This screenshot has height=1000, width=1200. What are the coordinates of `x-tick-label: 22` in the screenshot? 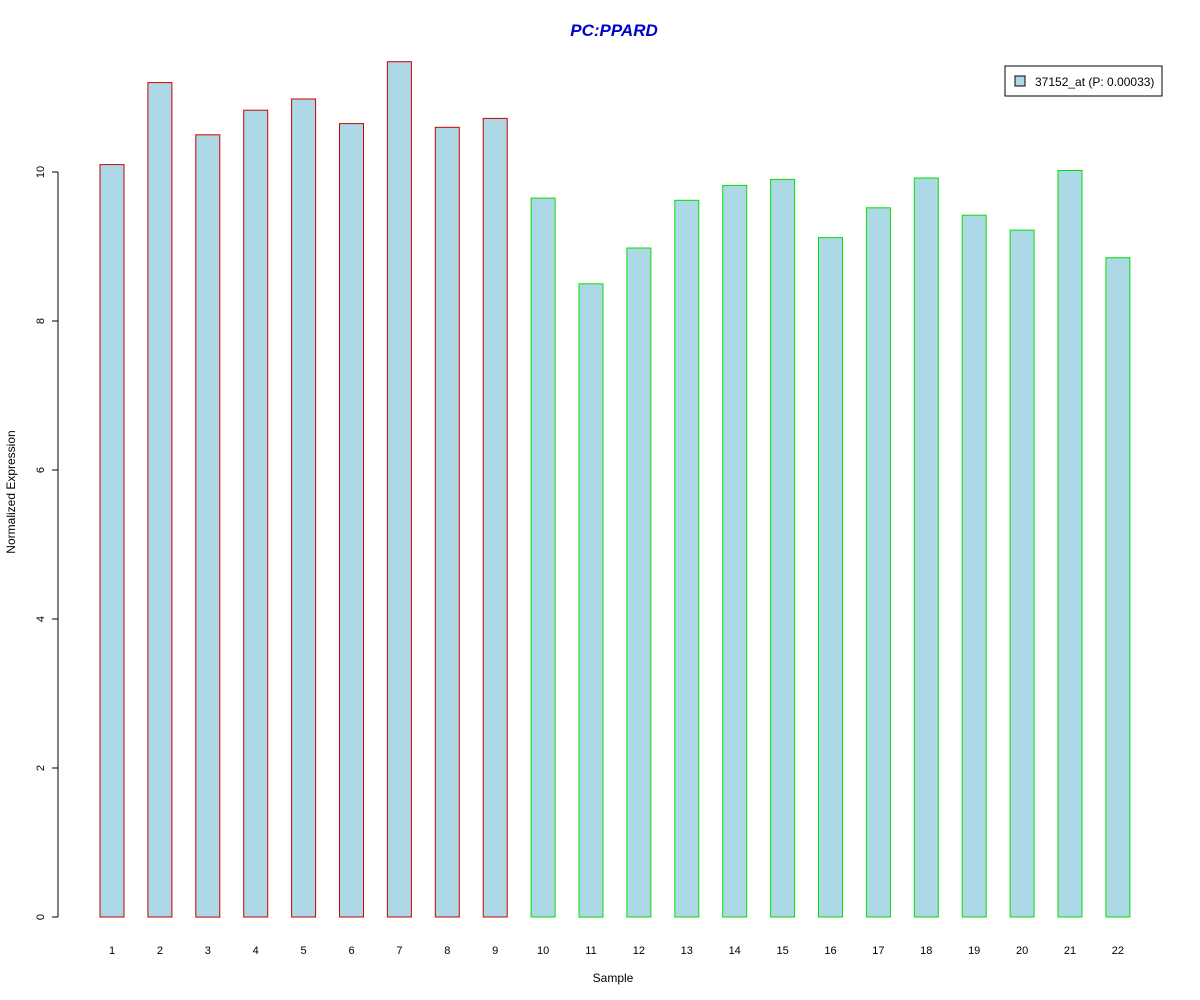 It's located at (1118, 951).